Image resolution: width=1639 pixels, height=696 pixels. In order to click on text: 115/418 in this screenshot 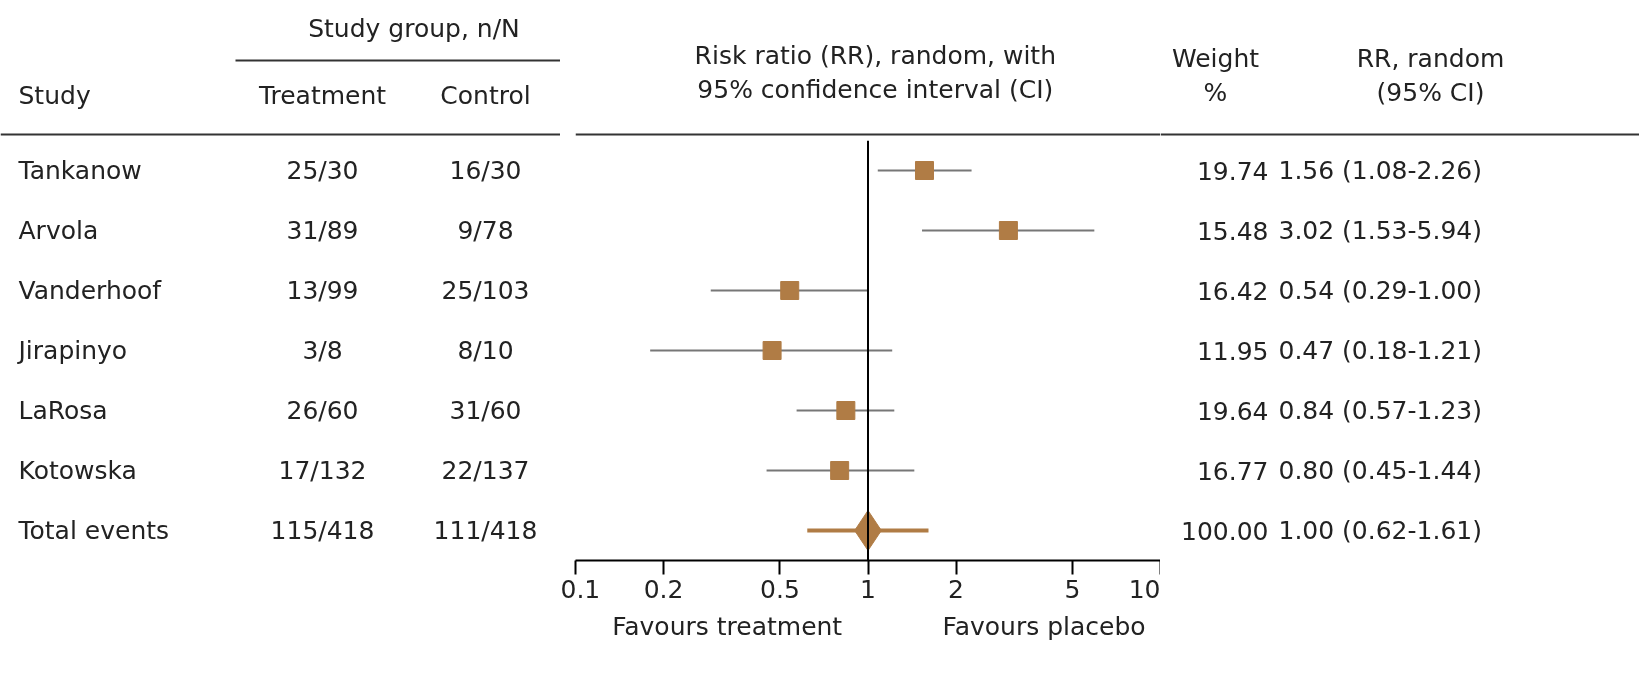, I will do `click(322, 530)`.